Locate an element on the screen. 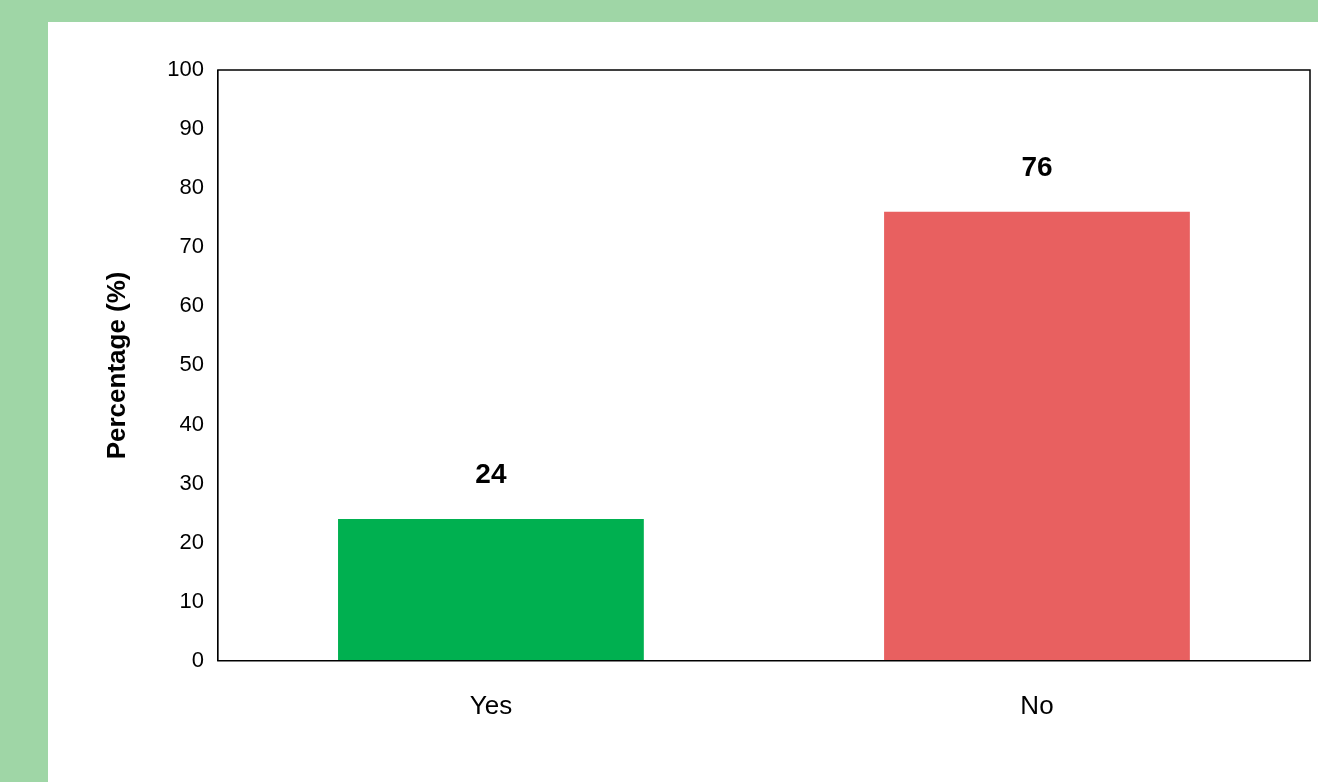 The width and height of the screenshot is (1318, 782). y-tick-label: 90 is located at coordinates (191, 128).